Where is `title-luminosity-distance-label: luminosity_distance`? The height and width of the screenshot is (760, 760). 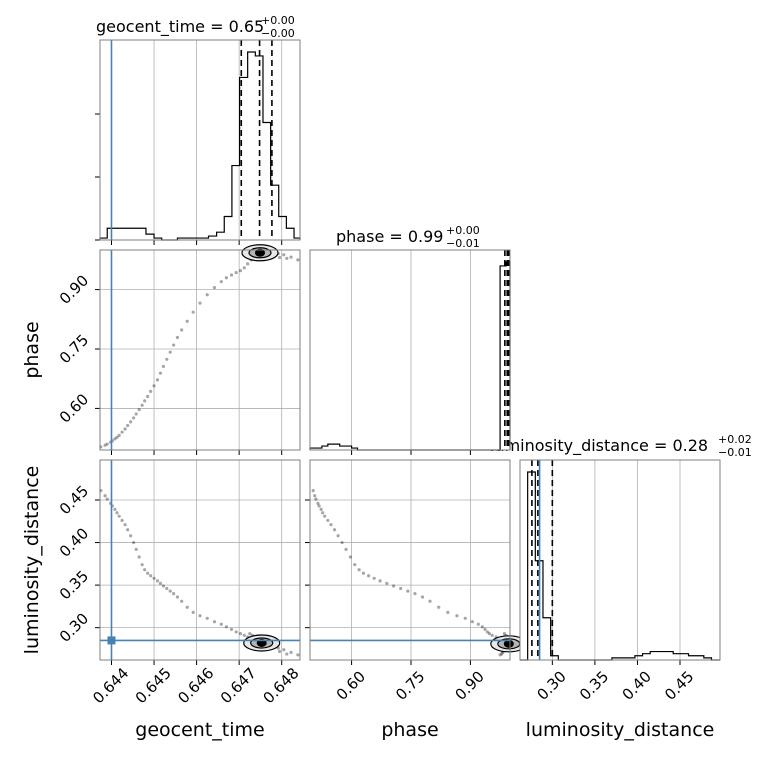 title-luminosity-distance-label: luminosity_distance is located at coordinates (569, 446).